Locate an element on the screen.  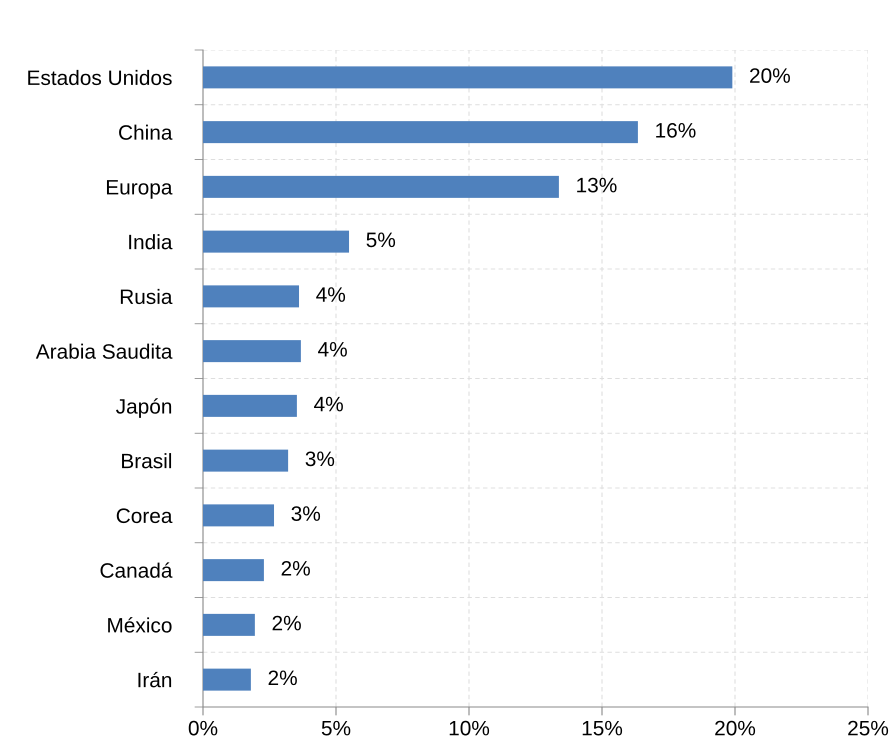
data-label: 5% is located at coordinates (381, 240).